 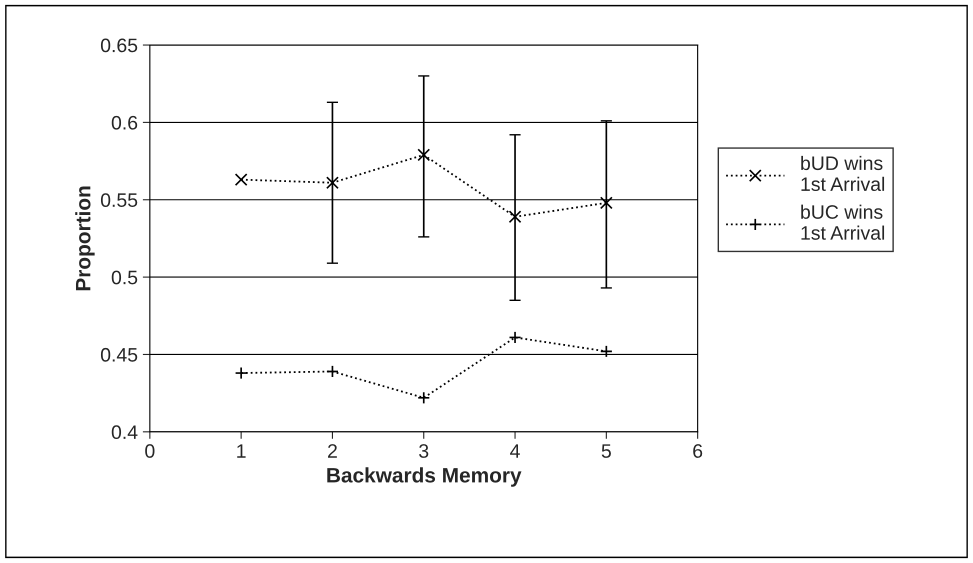 What do you see at coordinates (119, 355) in the screenshot?
I see `y-tick-label: 0.45` at bounding box center [119, 355].